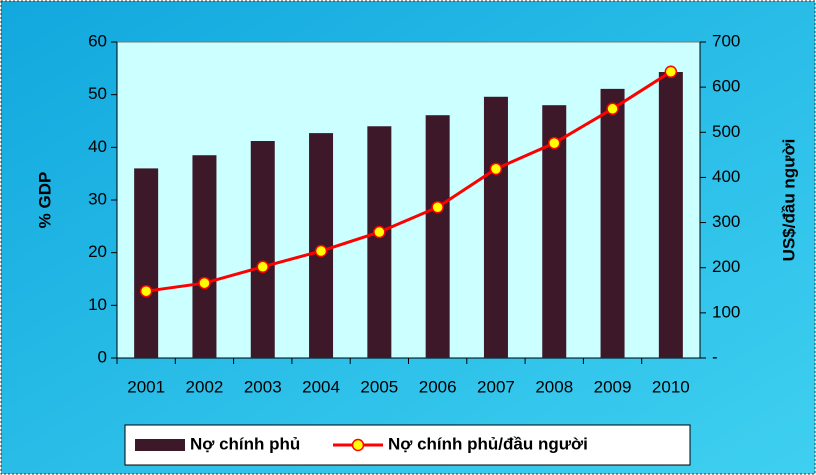  Describe the element at coordinates (671, 386) in the screenshot. I see `x-tick-label: 2010` at that location.